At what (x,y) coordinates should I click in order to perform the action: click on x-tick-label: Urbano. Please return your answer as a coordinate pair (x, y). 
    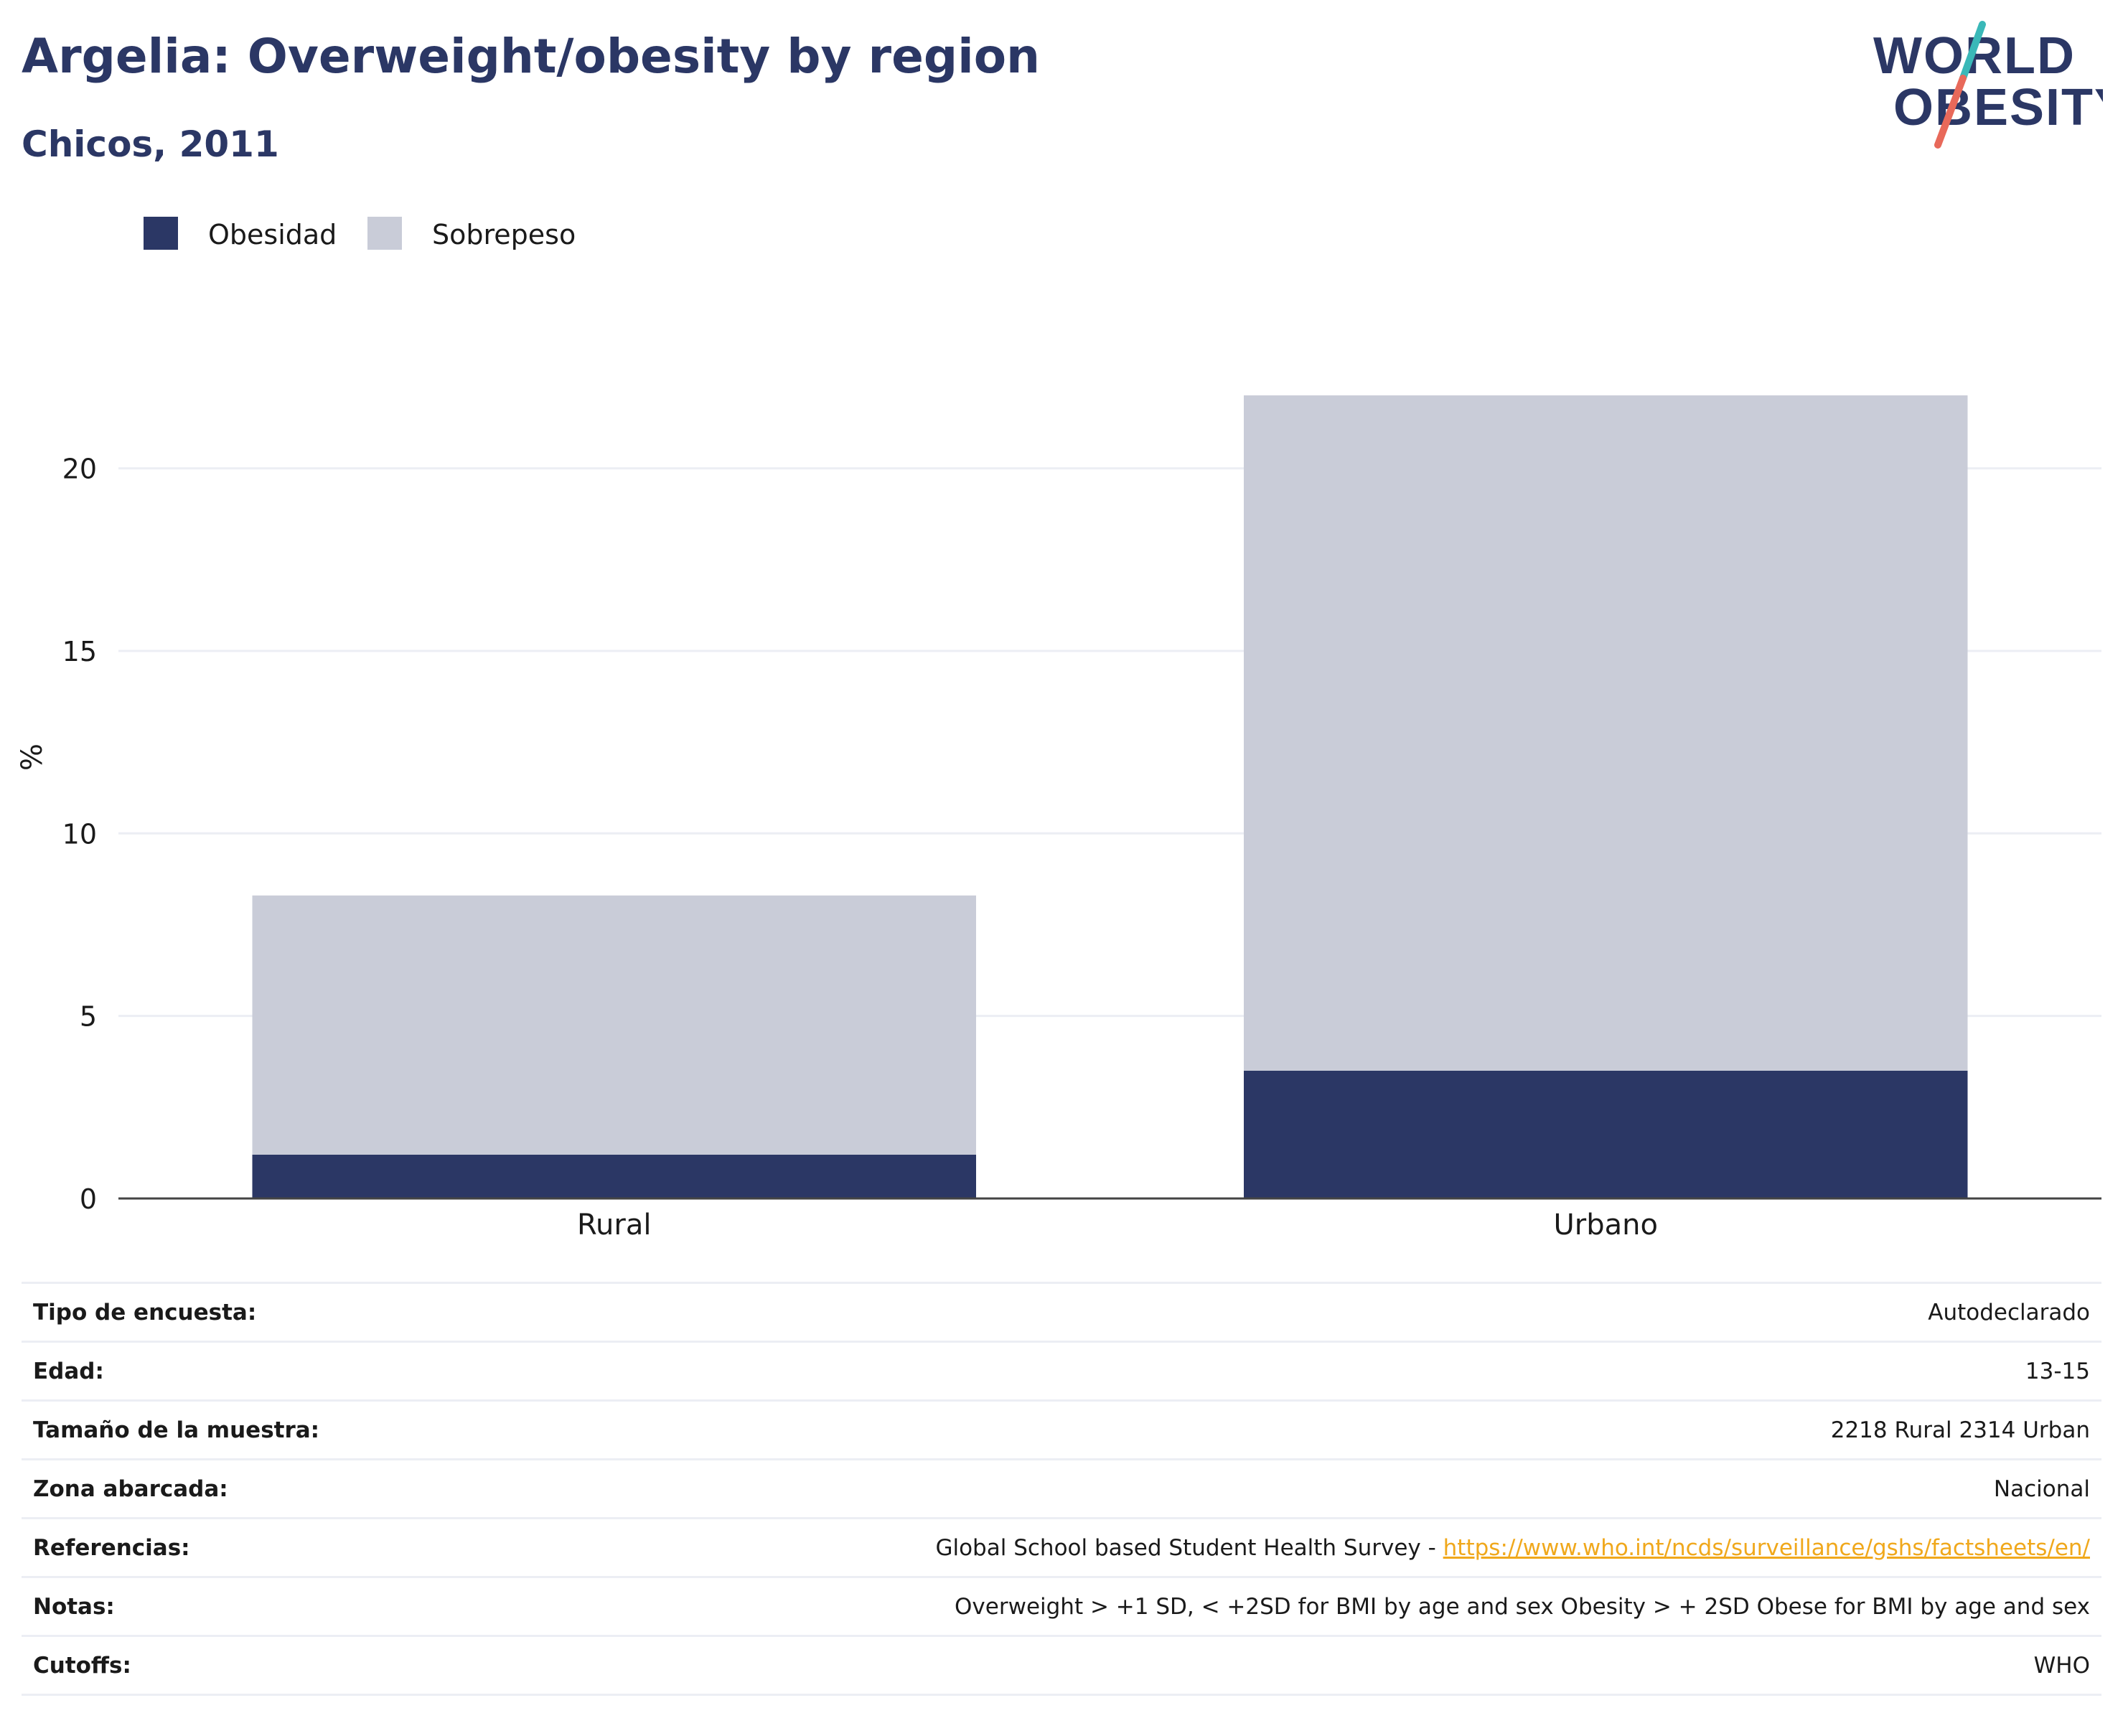
    Looking at the image, I should click on (1606, 1225).